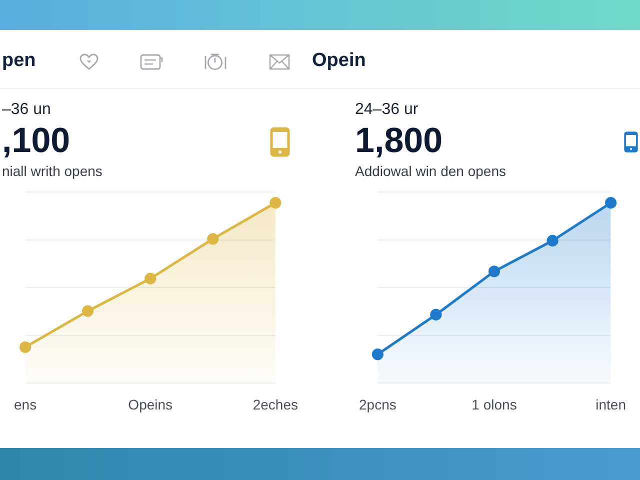 The image size is (640, 480). I want to click on chart-title: pen, so click(19, 61).